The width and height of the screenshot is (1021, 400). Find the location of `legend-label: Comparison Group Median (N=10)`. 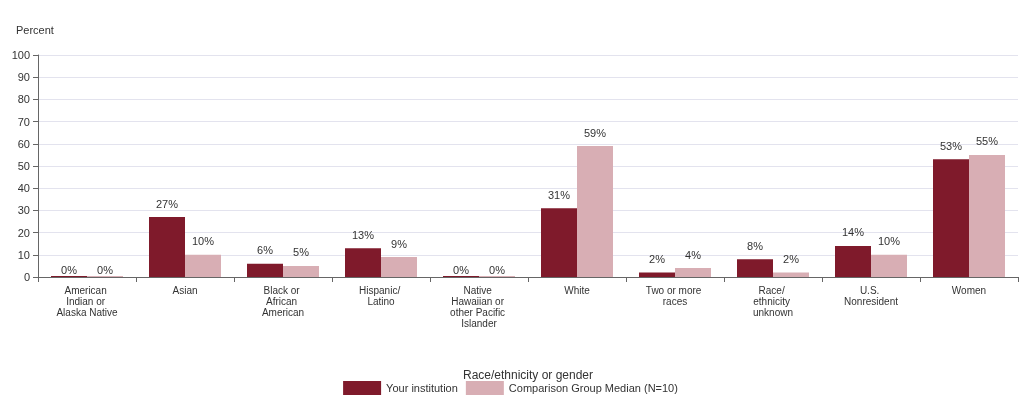

legend-label: Comparison Group Median (N=10) is located at coordinates (593, 388).